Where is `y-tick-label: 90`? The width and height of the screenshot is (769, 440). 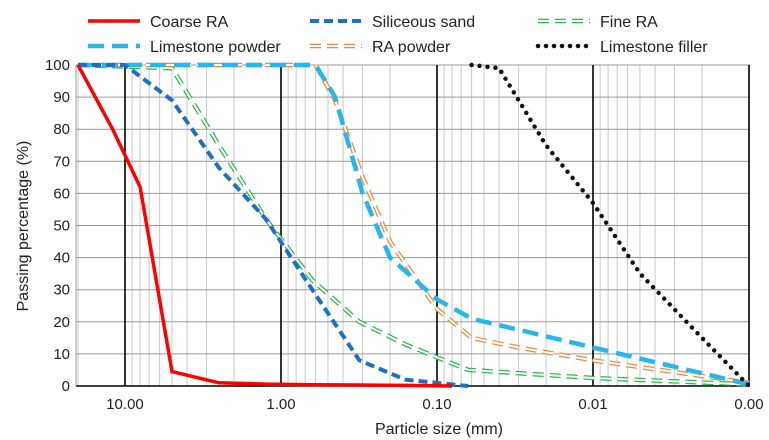 y-tick-label: 90 is located at coordinates (61, 97).